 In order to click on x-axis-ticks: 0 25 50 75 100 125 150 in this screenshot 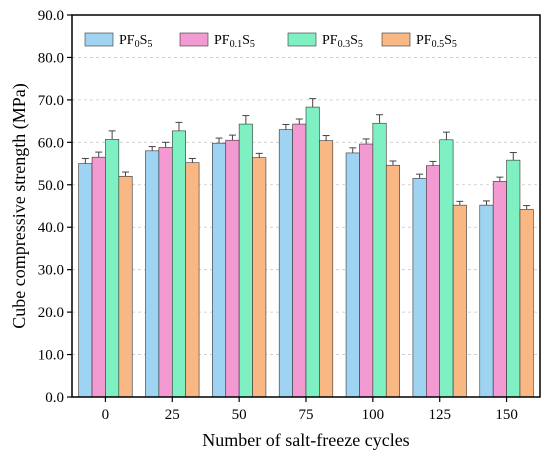, I will do `click(310, 410)`.